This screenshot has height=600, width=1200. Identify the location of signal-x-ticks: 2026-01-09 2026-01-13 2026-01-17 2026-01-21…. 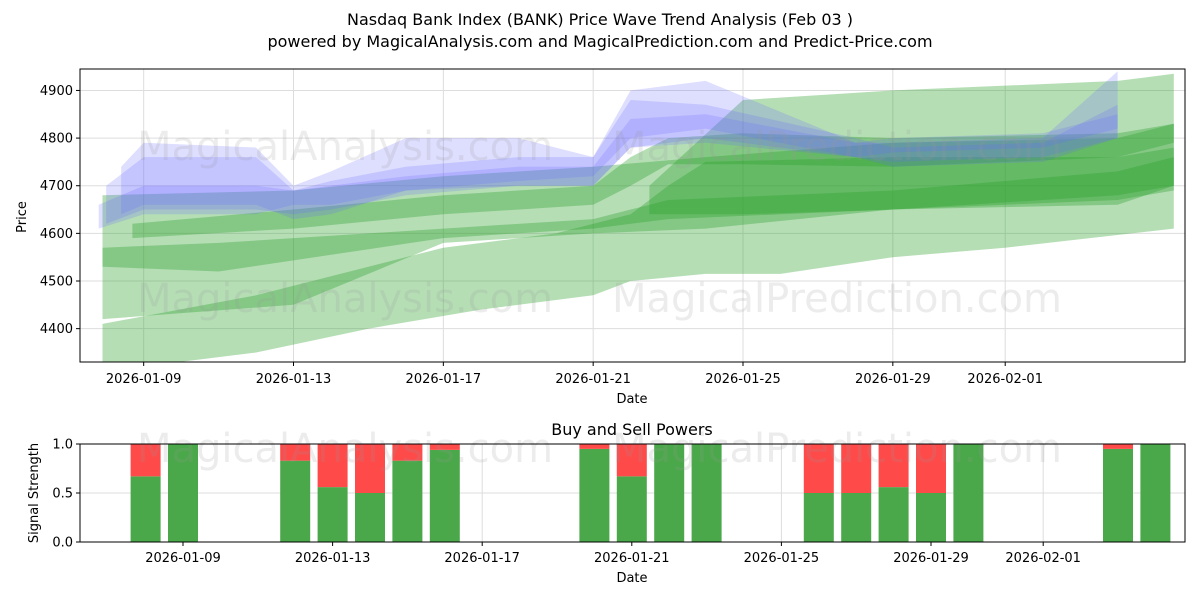
(613, 554).